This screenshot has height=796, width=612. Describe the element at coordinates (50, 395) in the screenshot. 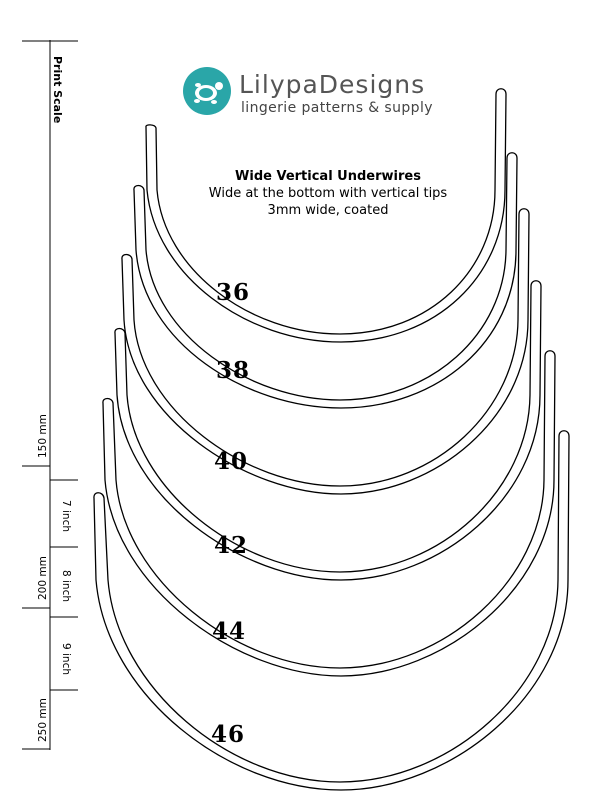

I see `print-scale-ruler` at that location.